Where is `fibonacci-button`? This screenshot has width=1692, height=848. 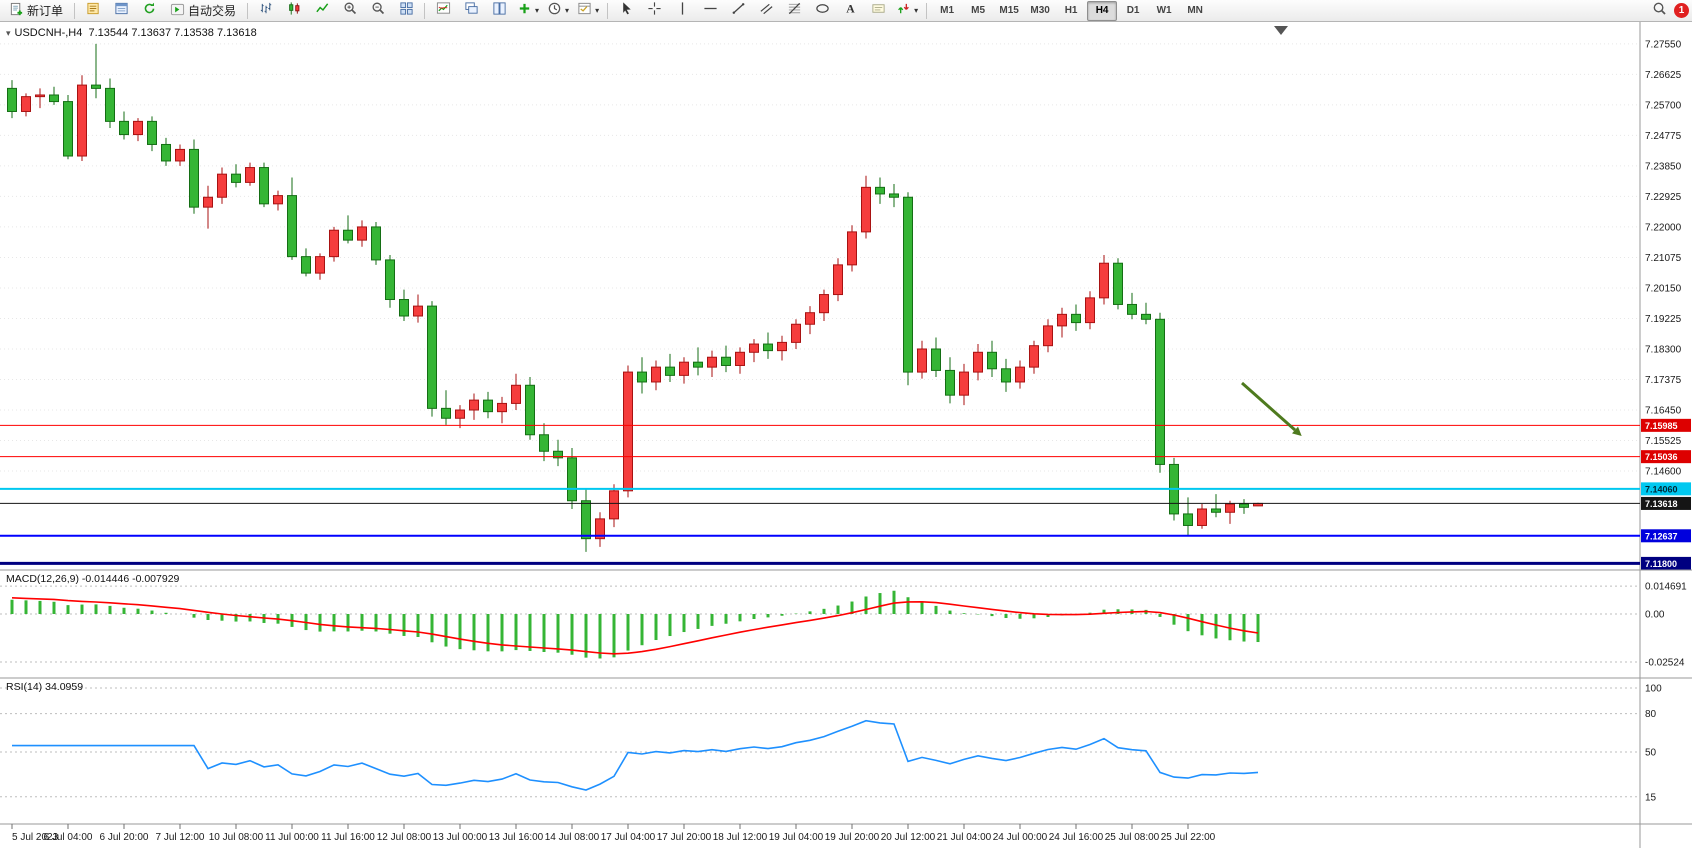
fibonacci-button is located at coordinates (794, 11).